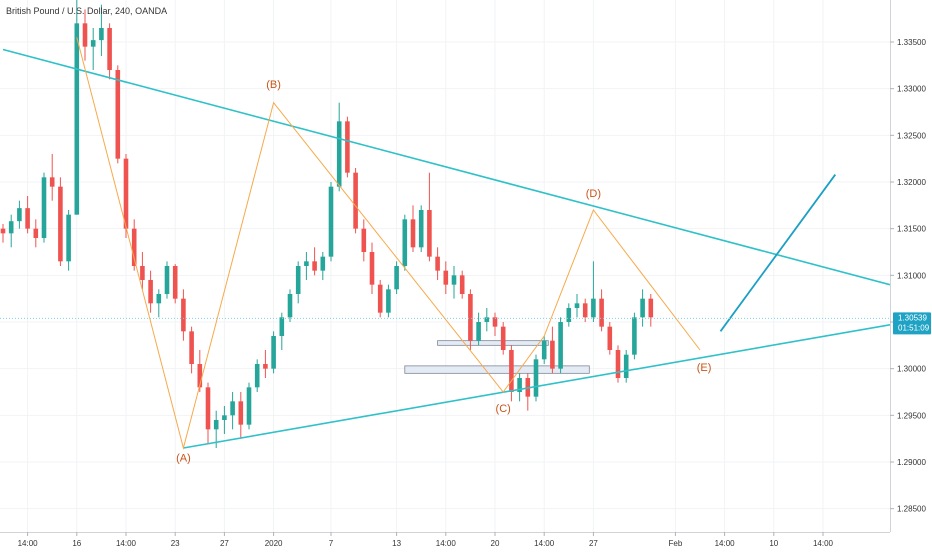 The image size is (932, 555). What do you see at coordinates (704, 368) in the screenshot?
I see `wave-label: (E)` at bounding box center [704, 368].